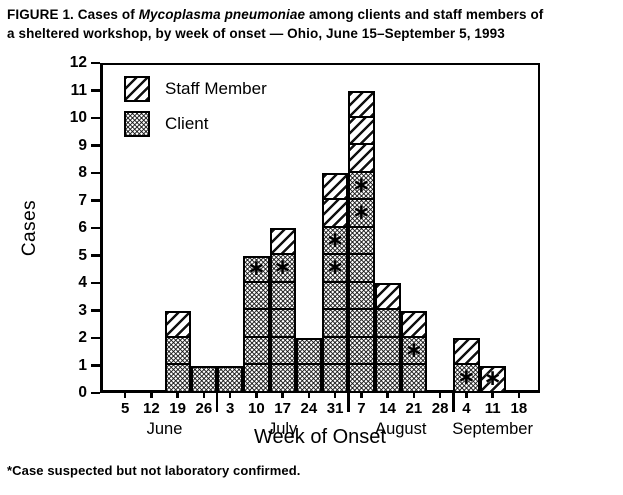 The height and width of the screenshot is (495, 623). Describe the element at coordinates (82, 227) in the screenshot. I see `y-tick-label: 6` at that location.